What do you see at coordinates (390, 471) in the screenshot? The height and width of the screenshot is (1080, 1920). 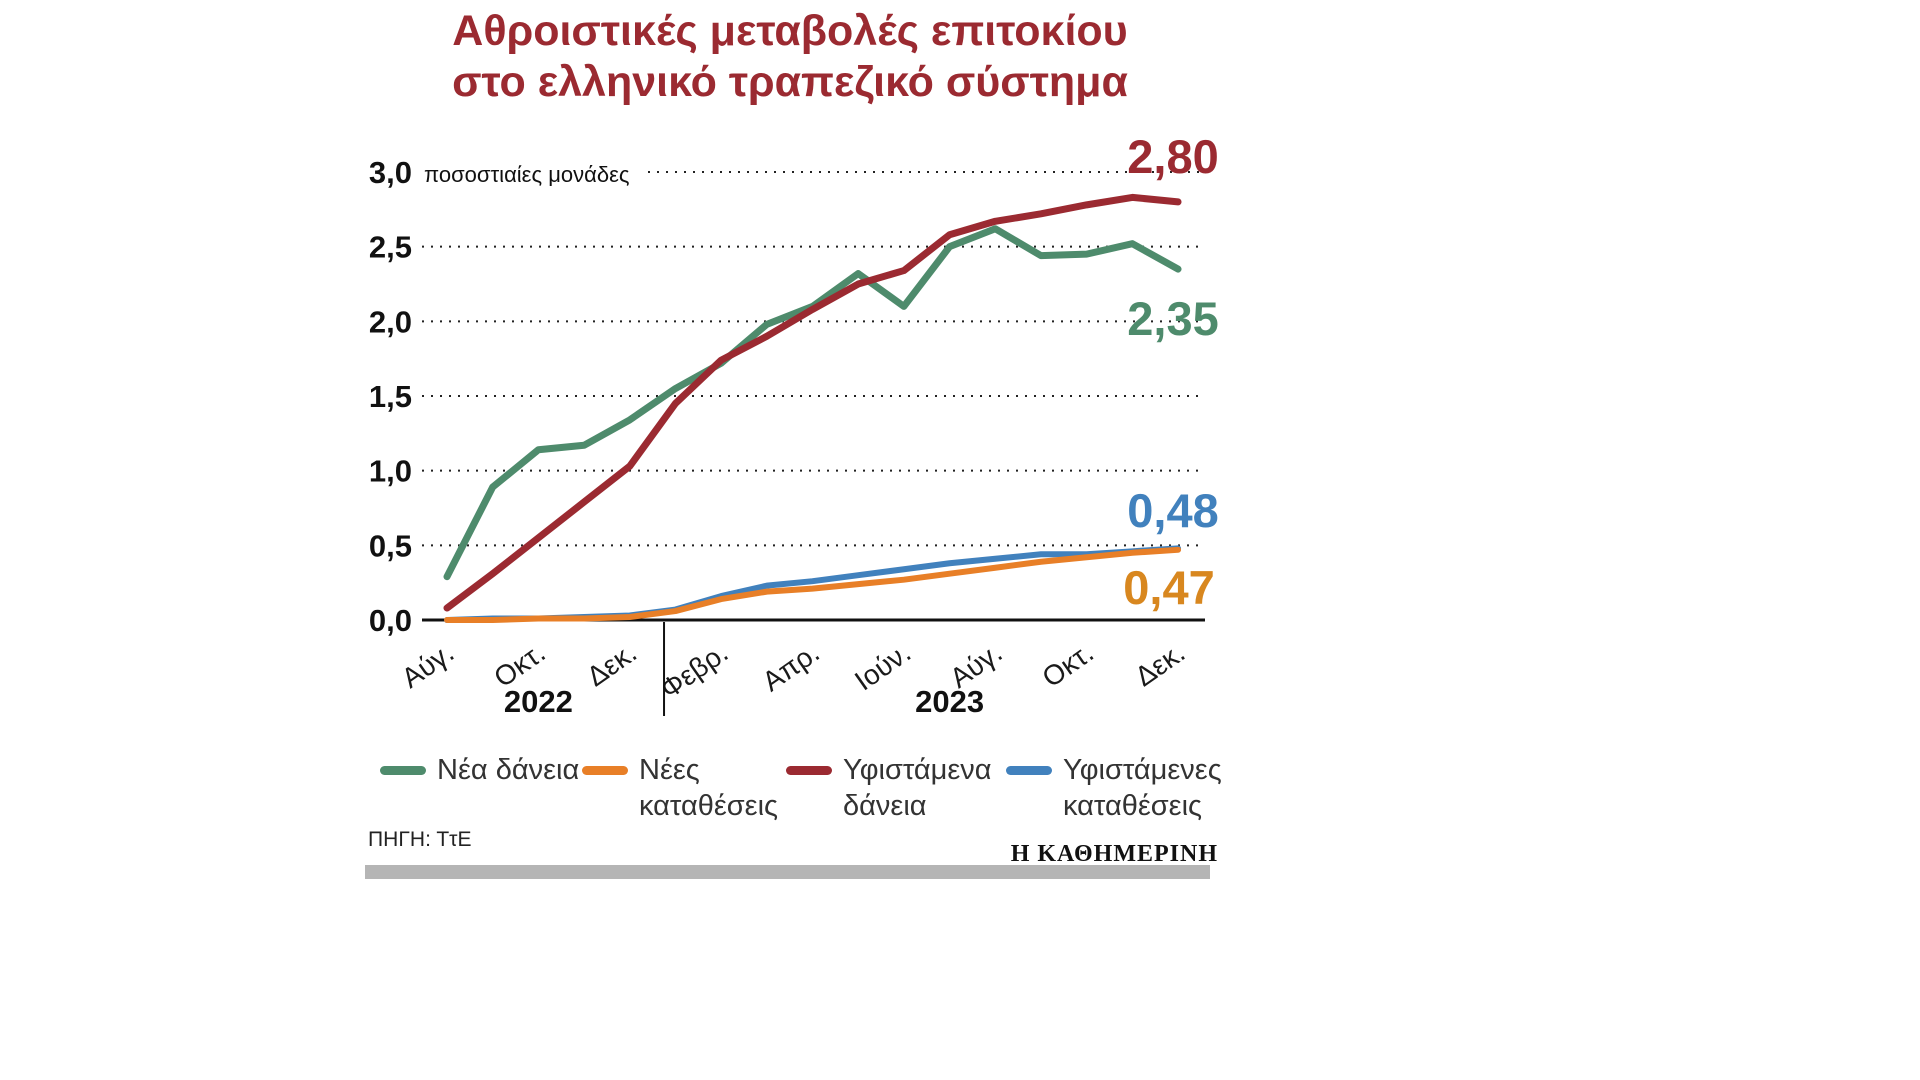 I see `y-tick-label: 1,0` at bounding box center [390, 471].